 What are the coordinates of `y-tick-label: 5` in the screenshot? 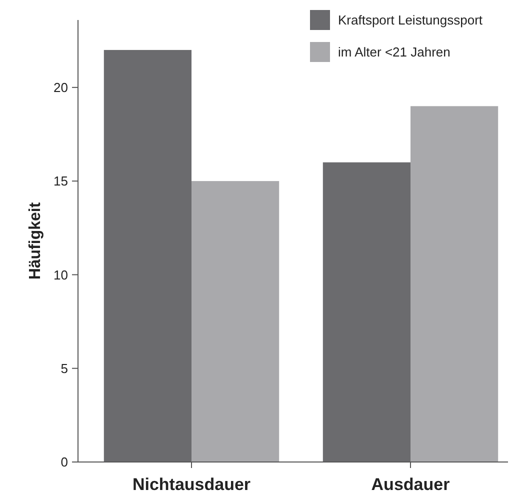 It's located at (64, 368).